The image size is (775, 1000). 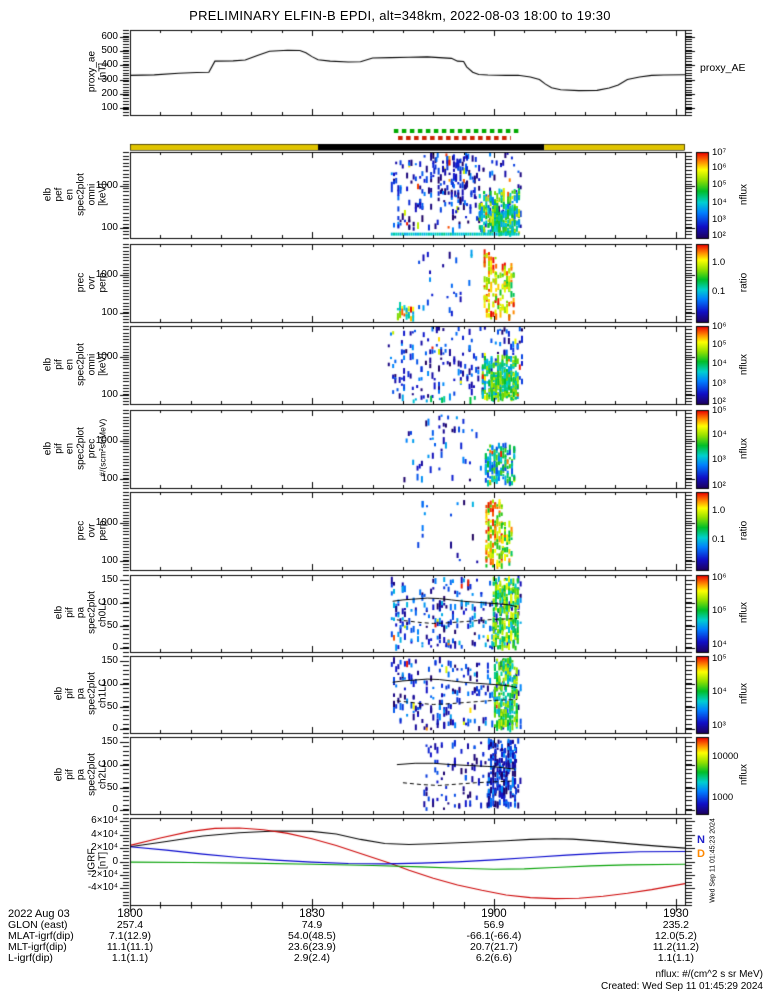 What do you see at coordinates (104, 821) in the screenshot?
I see `y-tick-label: 6×10⁴` at bounding box center [104, 821].